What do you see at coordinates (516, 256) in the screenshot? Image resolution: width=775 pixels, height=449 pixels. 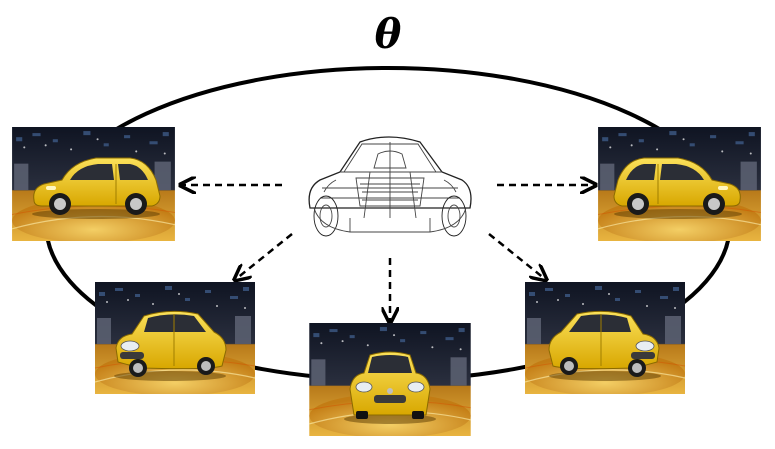 I see `arrow-to-front-right-view` at bounding box center [516, 256].